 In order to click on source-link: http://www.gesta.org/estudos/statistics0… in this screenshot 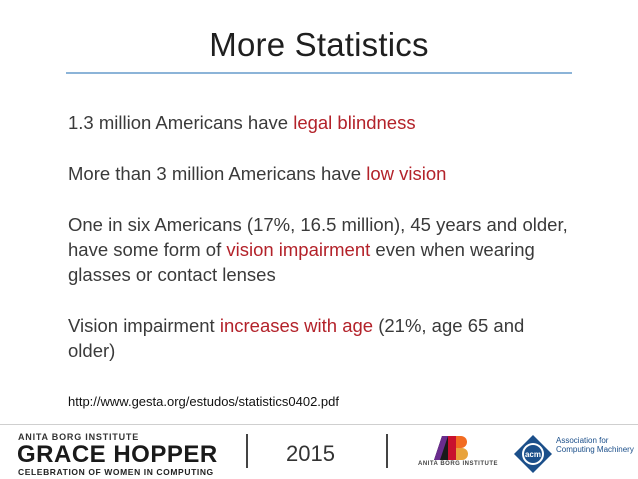, I will do `click(203, 401)`.